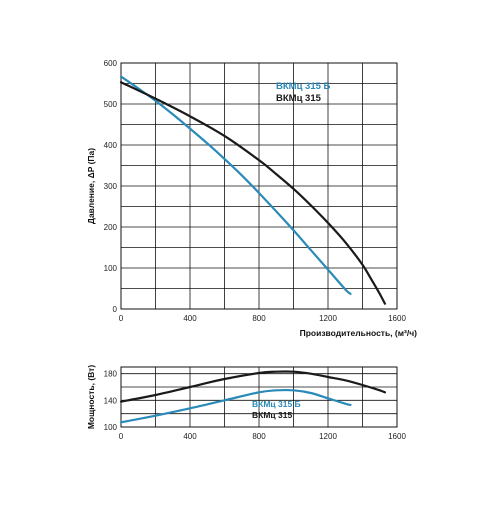 This screenshot has height=505, width=500. Describe the element at coordinates (111, 374) in the screenshot. I see `y-tick-label: 180` at that location.